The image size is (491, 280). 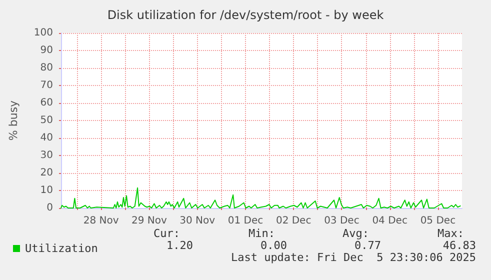 I want to click on text: Max:, so click(x=451, y=233).